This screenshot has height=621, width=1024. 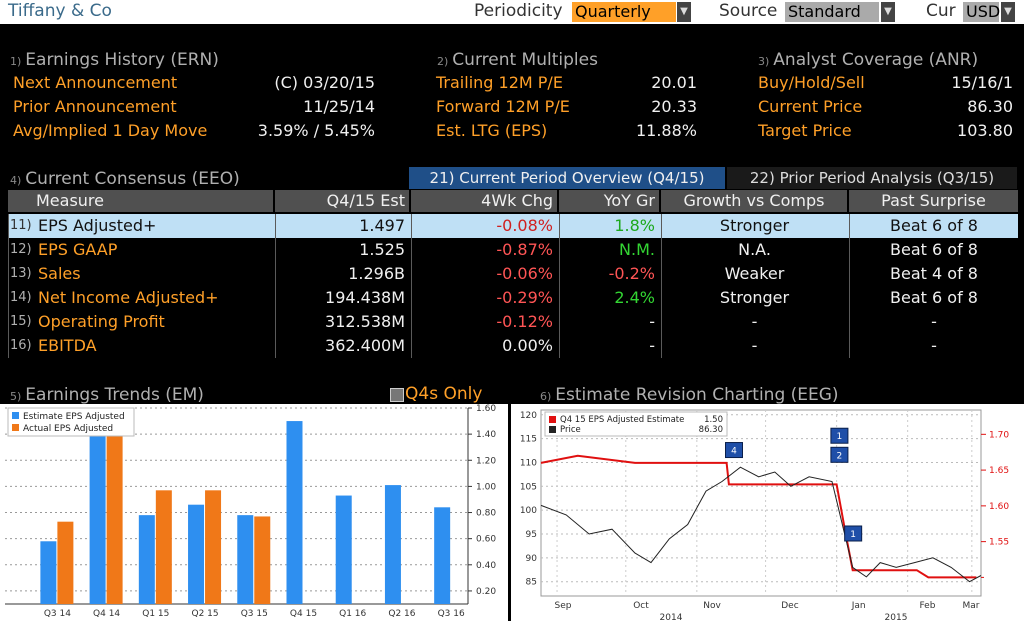 I want to click on cell-surprise: -, so click(x=933, y=346).